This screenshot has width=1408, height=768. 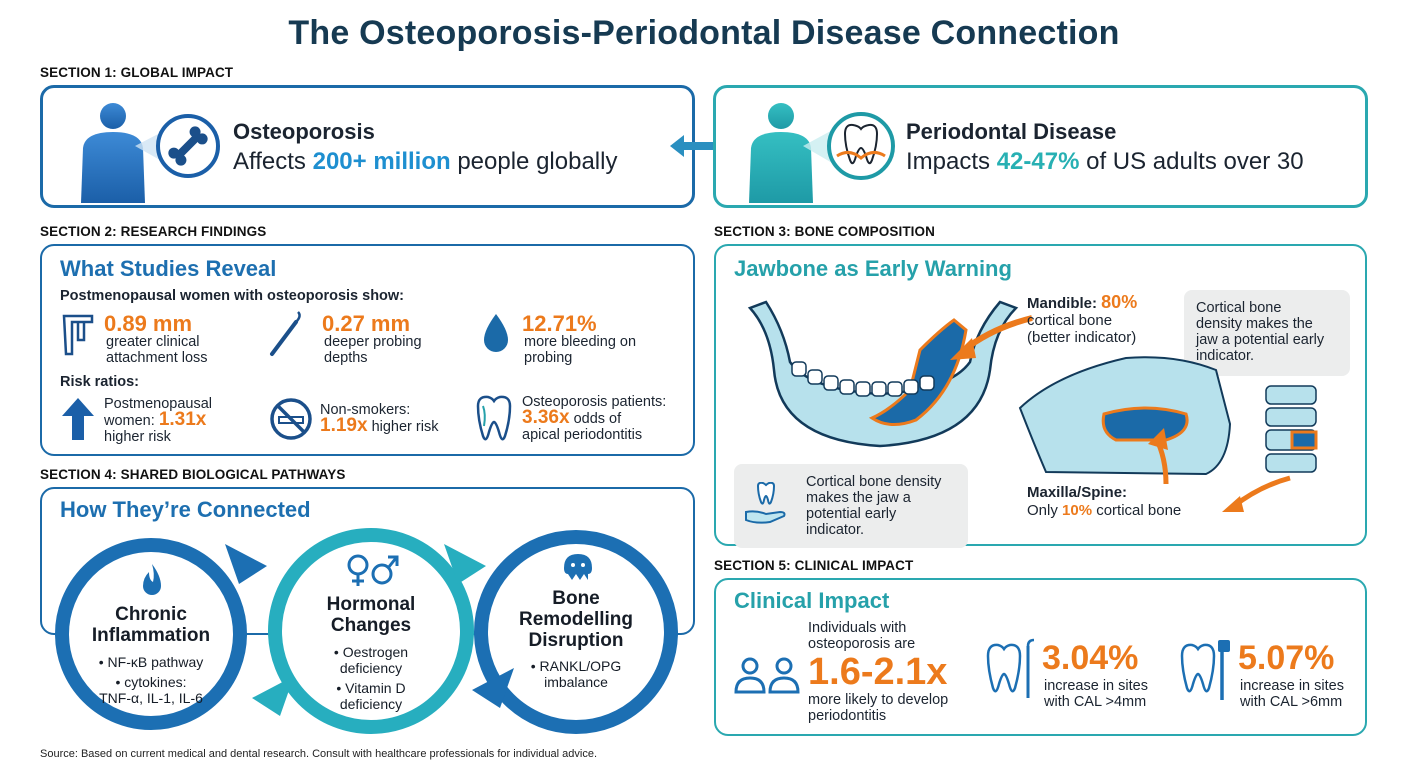 What do you see at coordinates (78, 419) in the screenshot?
I see `arrow-up-icon` at bounding box center [78, 419].